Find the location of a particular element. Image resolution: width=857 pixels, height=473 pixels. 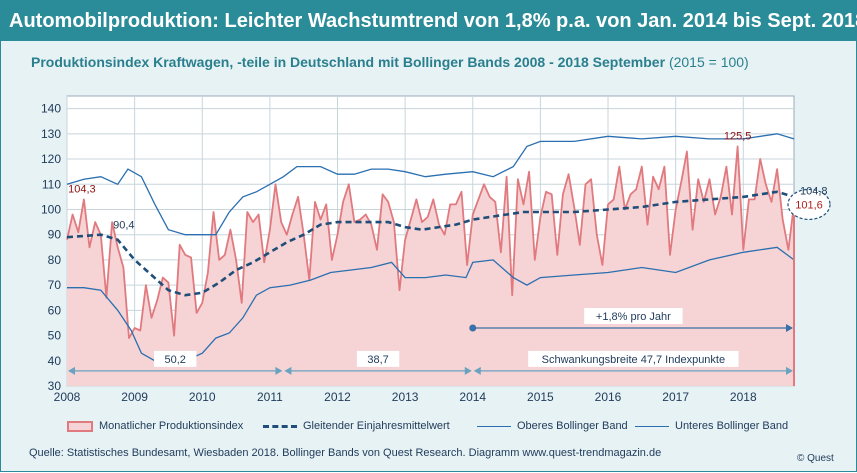

y-tick-label: 60 is located at coordinates (55, 310).